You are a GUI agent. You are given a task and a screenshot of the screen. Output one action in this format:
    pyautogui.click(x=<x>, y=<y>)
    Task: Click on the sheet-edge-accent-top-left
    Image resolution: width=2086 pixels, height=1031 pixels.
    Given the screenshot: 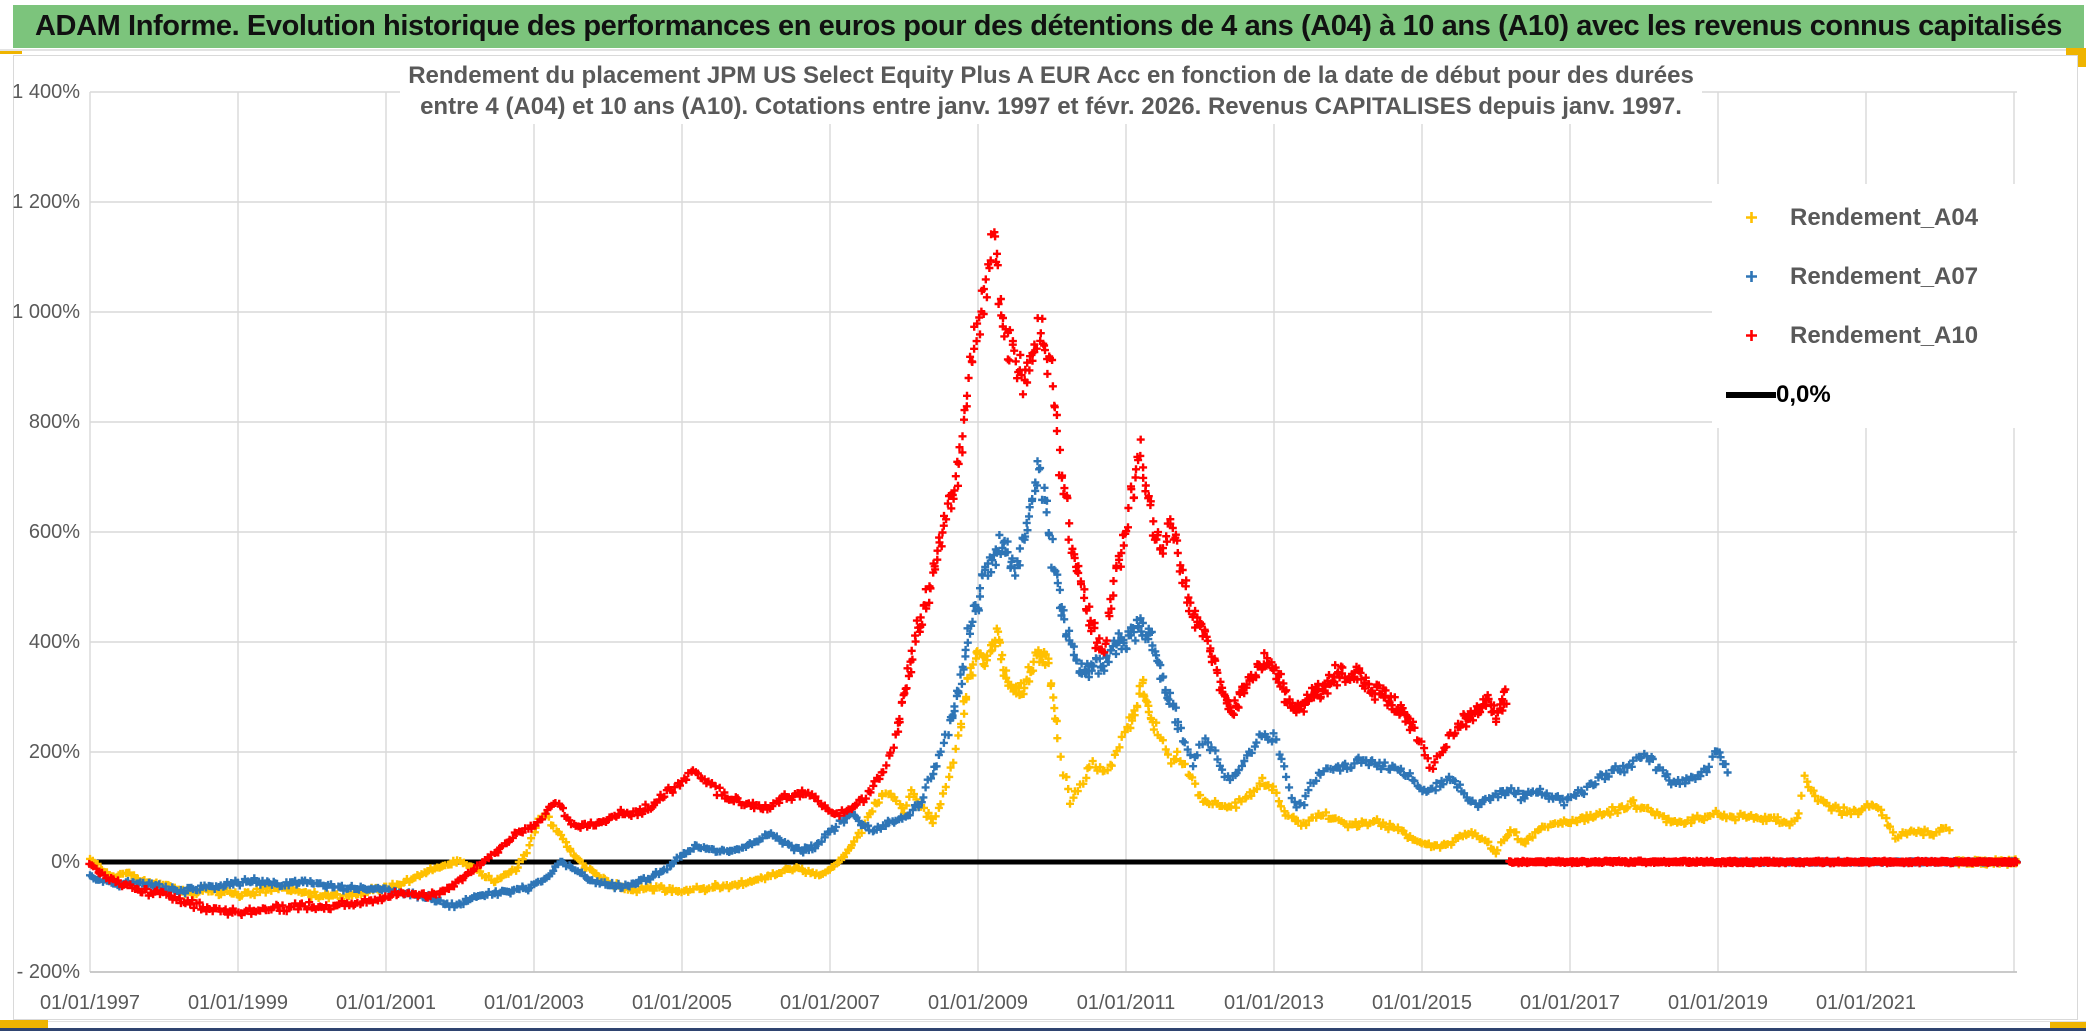 What is the action you would take?
    pyautogui.click(x=11, y=51)
    